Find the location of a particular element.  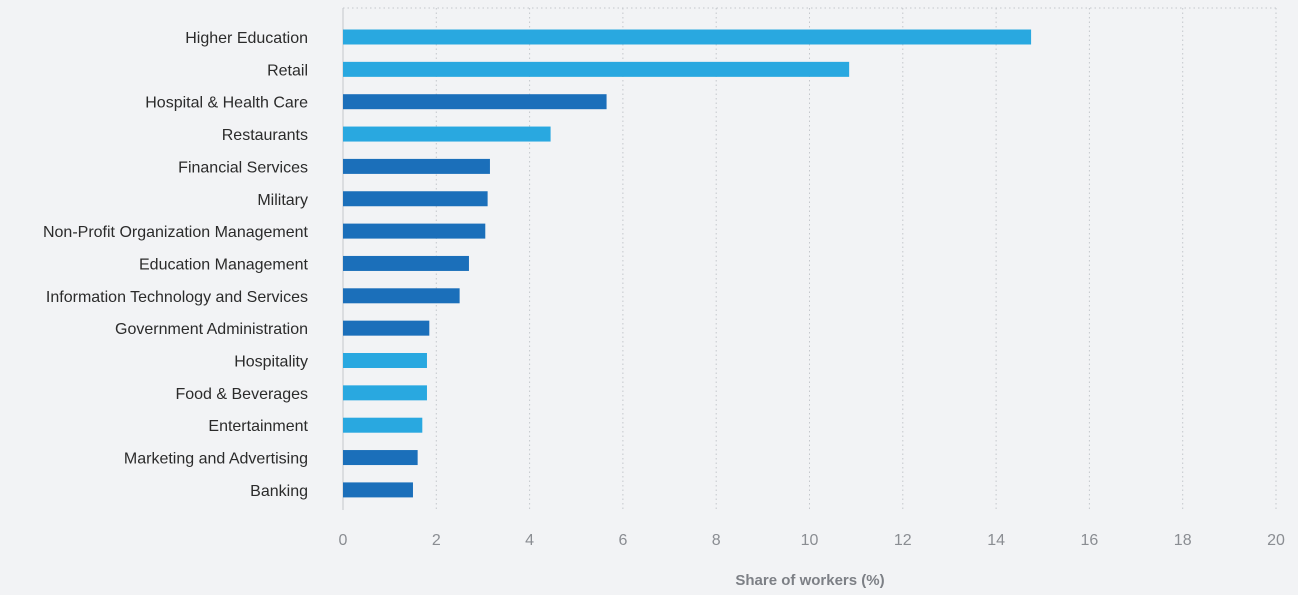

category-label: Military is located at coordinates (282, 200).